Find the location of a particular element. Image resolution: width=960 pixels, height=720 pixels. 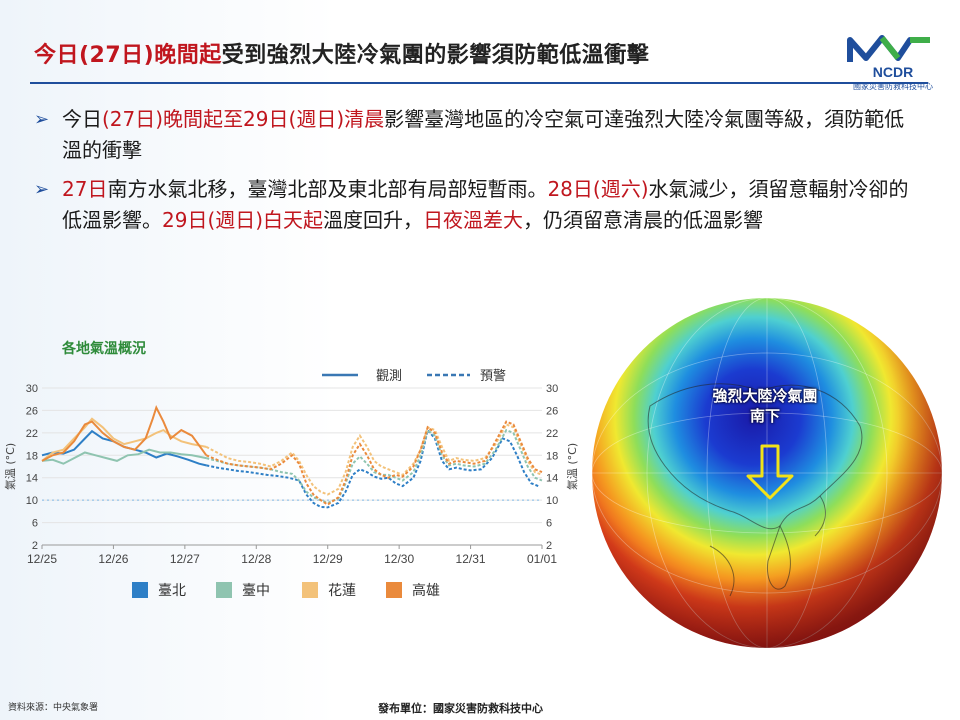

title-highlight: 今日(27日)晚間起 is located at coordinates (128, 55).